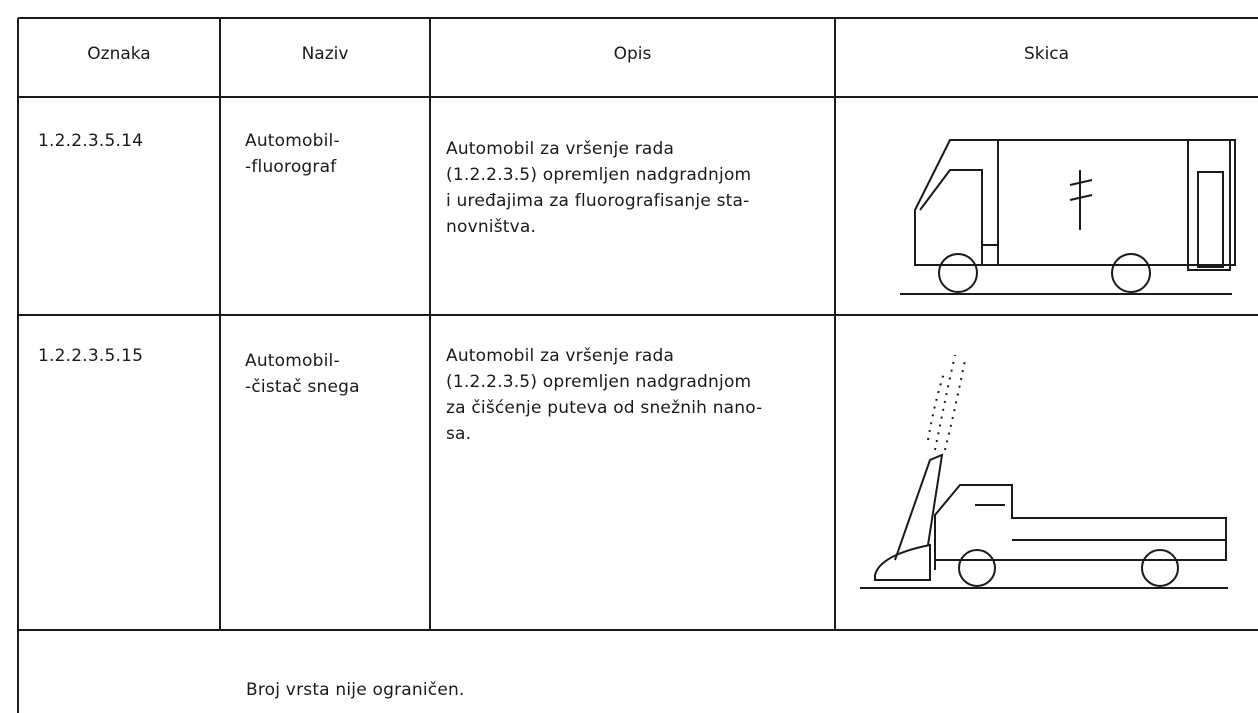 This screenshot has width=1258, height=713. Describe the element at coordinates (291, 167) in the screenshot. I see `text-line: -fluorograf` at that location.